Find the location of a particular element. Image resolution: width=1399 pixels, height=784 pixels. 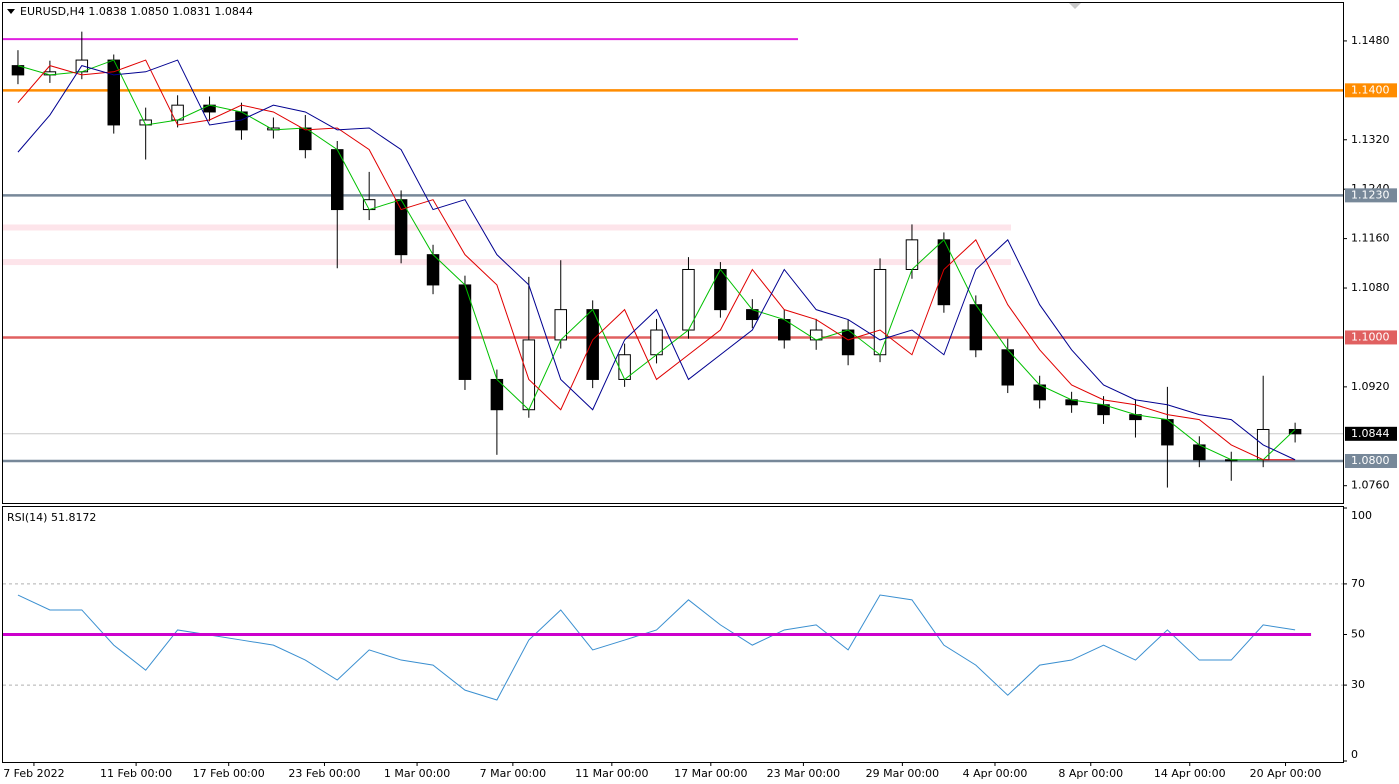

y-tick-label: 30 is located at coordinates (1358, 684).